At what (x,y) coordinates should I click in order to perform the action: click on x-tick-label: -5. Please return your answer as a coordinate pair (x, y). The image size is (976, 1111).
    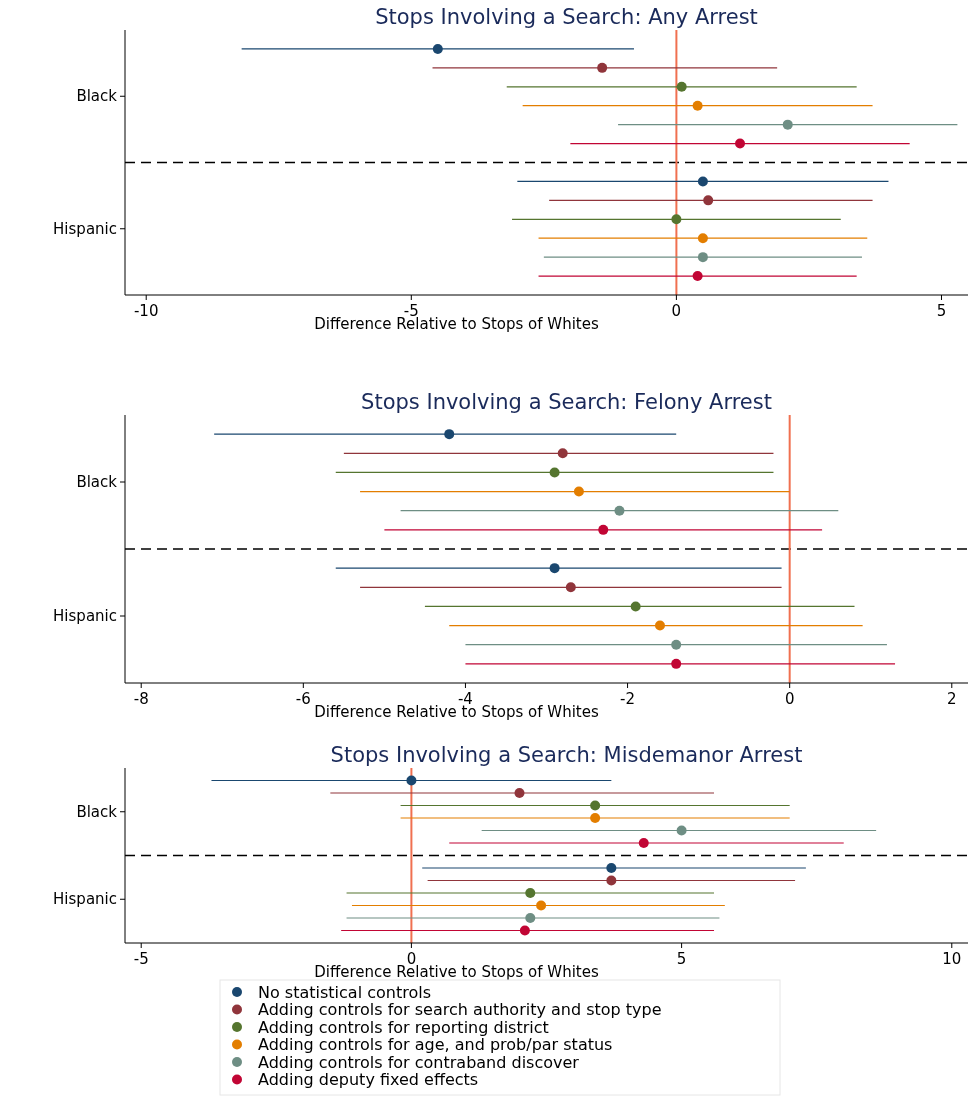
    Looking at the image, I should click on (141, 959).